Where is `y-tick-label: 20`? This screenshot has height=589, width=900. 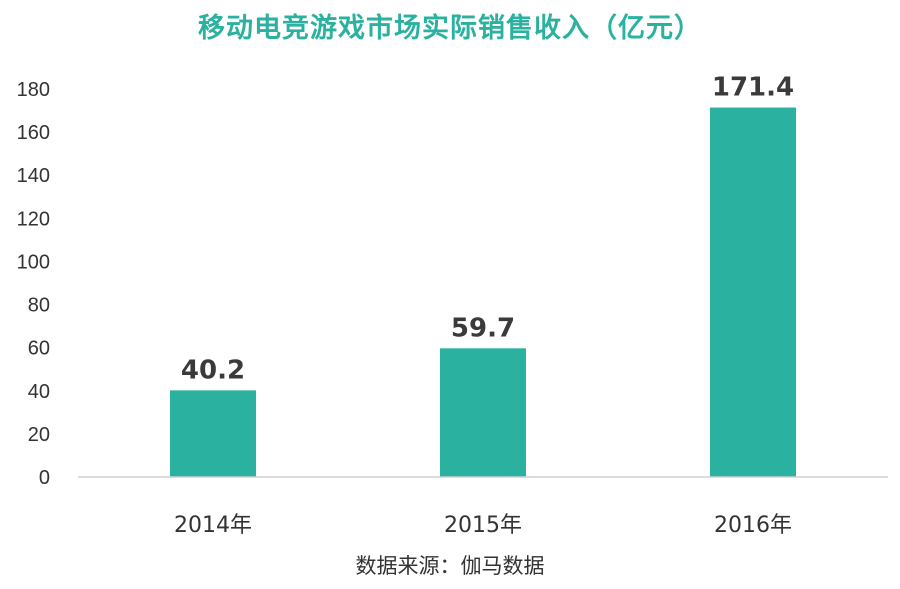 y-tick-label: 20 is located at coordinates (39, 435).